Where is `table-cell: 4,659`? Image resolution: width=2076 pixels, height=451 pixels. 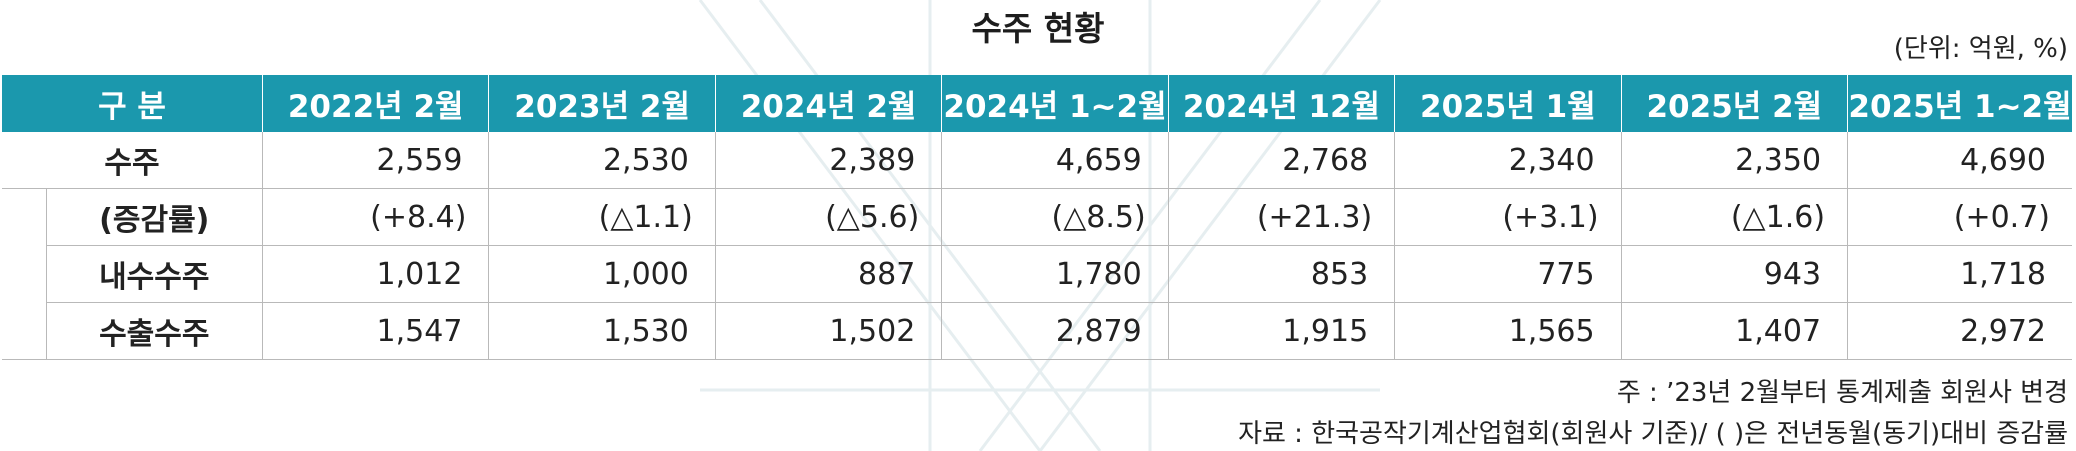 table-cell: 4,659 is located at coordinates (1055, 160).